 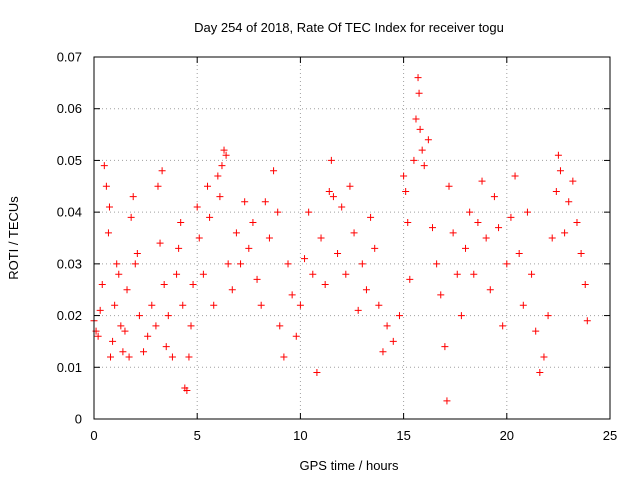 What do you see at coordinates (69, 108) in the screenshot?
I see `y-tick-label: 0.06` at bounding box center [69, 108].